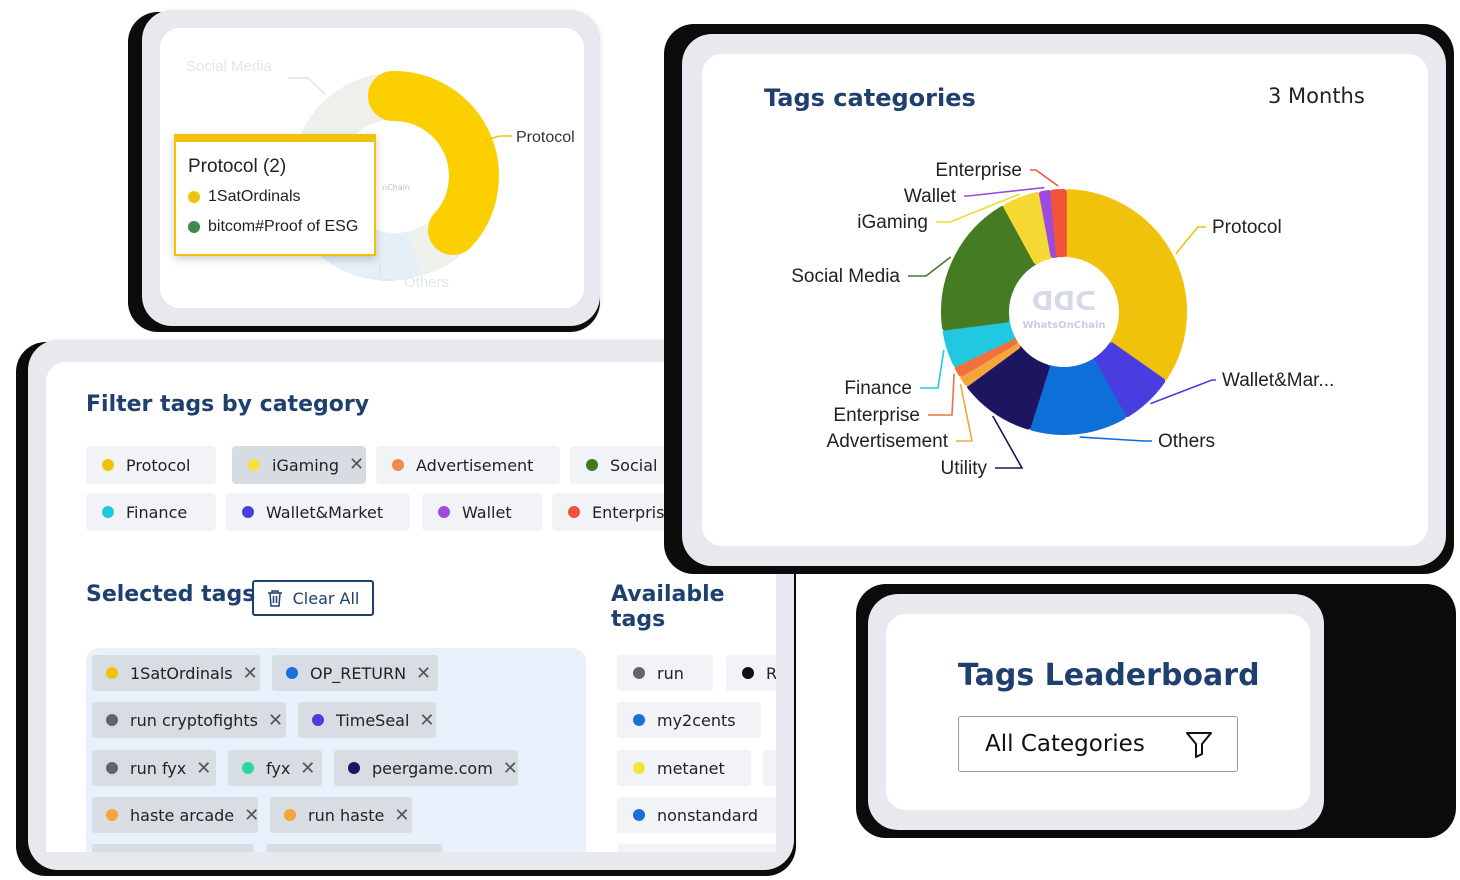 The height and width of the screenshot is (880, 1460). What do you see at coordinates (1063, 325) in the screenshot?
I see `watermark-logo: WhatsOnChain` at bounding box center [1063, 325].